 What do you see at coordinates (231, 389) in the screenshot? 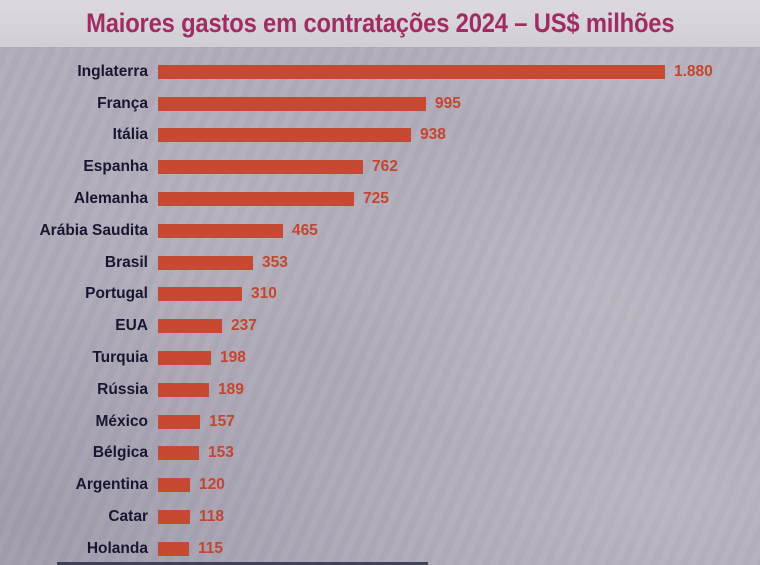
I see `value-label: 189` at bounding box center [231, 389].